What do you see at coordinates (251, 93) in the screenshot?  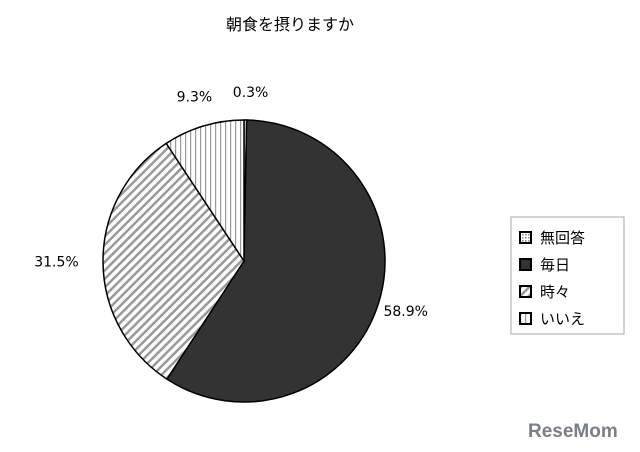 I see `data-label: 0.3%` at bounding box center [251, 93].